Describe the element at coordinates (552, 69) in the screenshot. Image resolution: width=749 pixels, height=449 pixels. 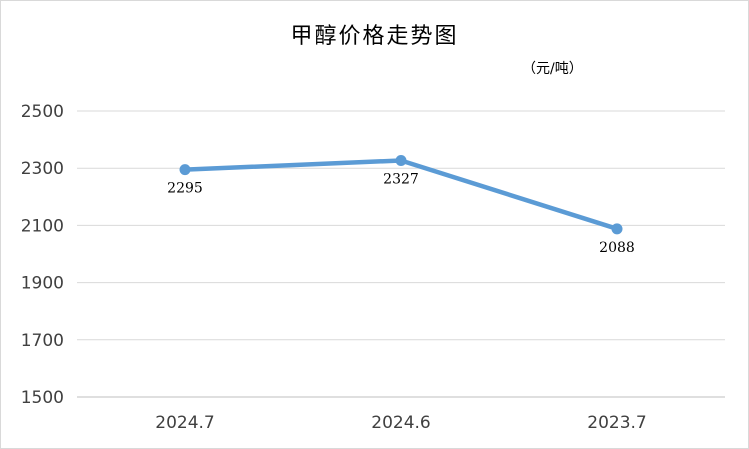
I see `unit-label: （元/吨）` at that location.